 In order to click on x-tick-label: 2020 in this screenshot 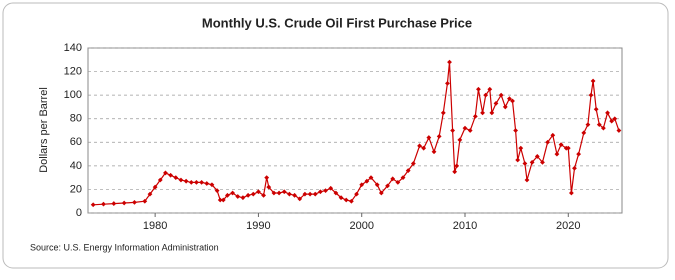, I will do `click(568, 226)`.